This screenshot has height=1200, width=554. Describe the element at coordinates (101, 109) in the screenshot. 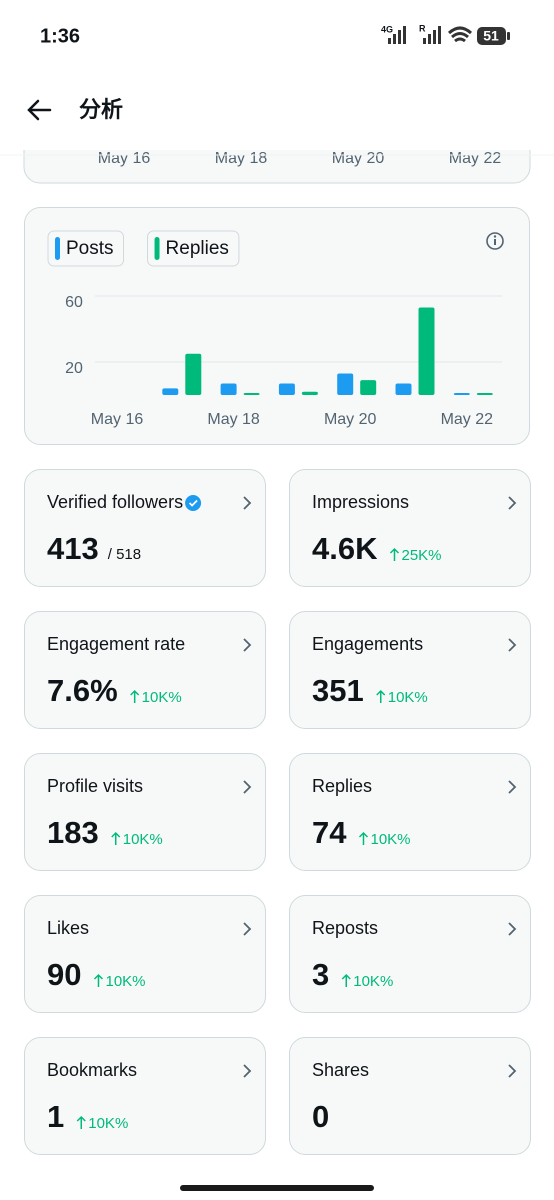

I see `page-title: 分析` at that location.